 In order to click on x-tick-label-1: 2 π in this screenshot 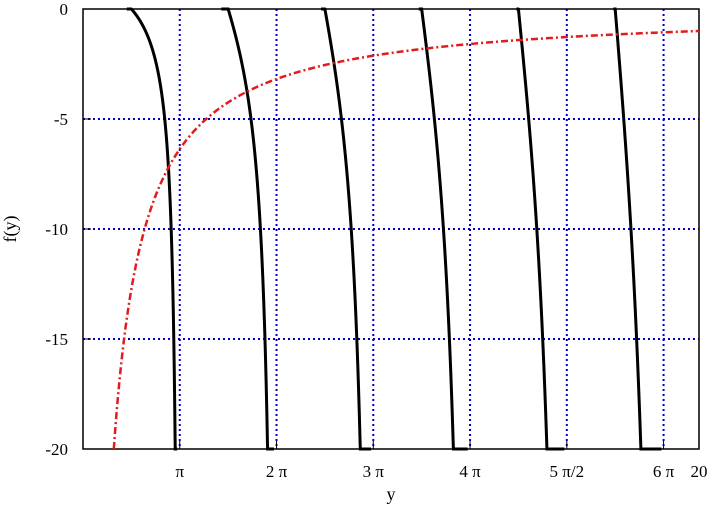, I will do `click(277, 471)`.